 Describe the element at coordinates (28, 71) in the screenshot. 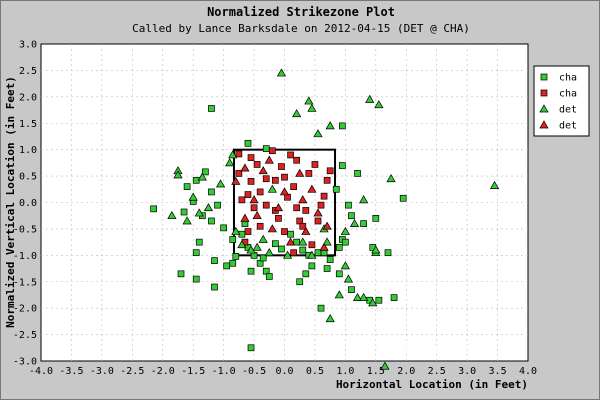

I see `y-tick-label: 2.5` at that location.